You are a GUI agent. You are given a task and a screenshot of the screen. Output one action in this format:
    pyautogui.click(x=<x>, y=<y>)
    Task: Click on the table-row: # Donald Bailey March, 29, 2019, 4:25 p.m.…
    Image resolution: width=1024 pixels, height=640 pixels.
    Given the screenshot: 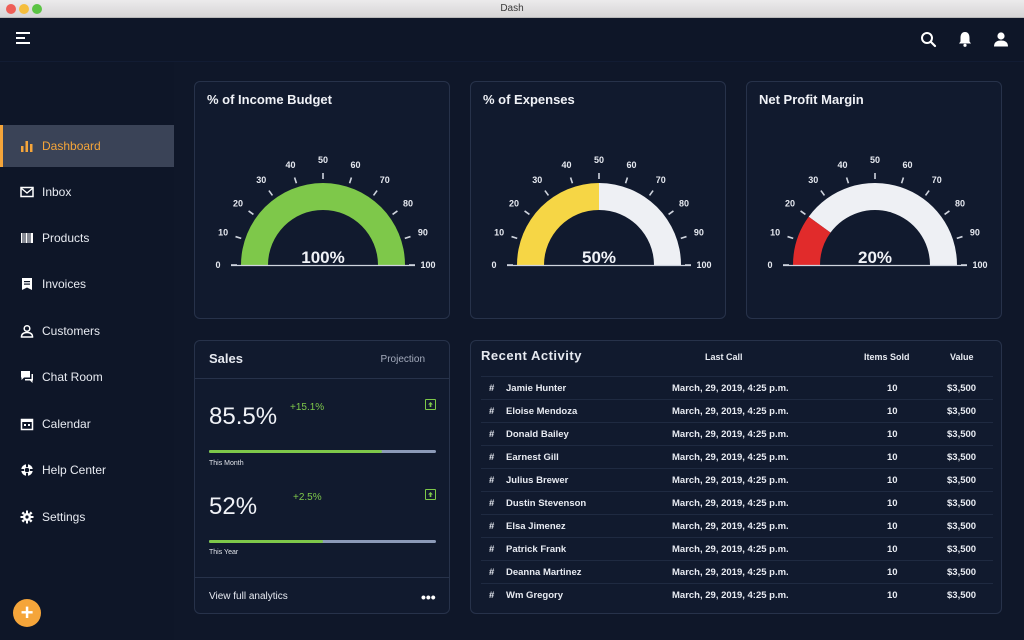 What is the action you would take?
    pyautogui.click(x=737, y=433)
    